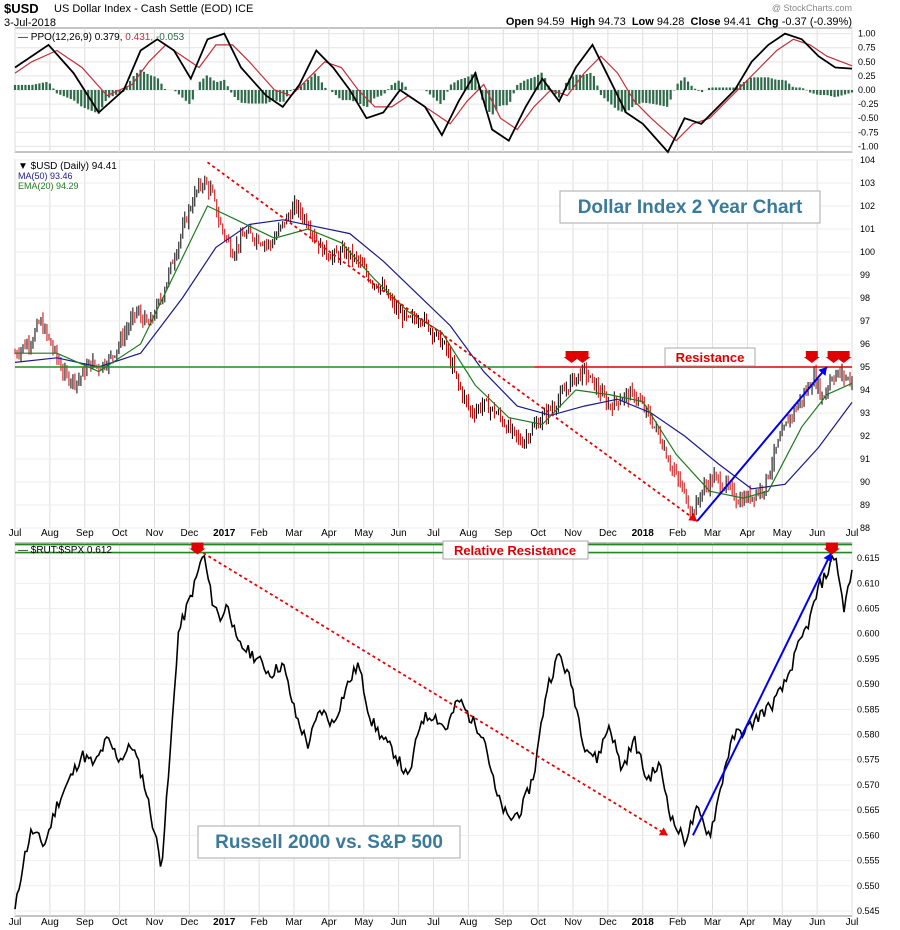 This screenshot has height=930, width=900. I want to click on downtrend-arrowhead, so click(693, 517).